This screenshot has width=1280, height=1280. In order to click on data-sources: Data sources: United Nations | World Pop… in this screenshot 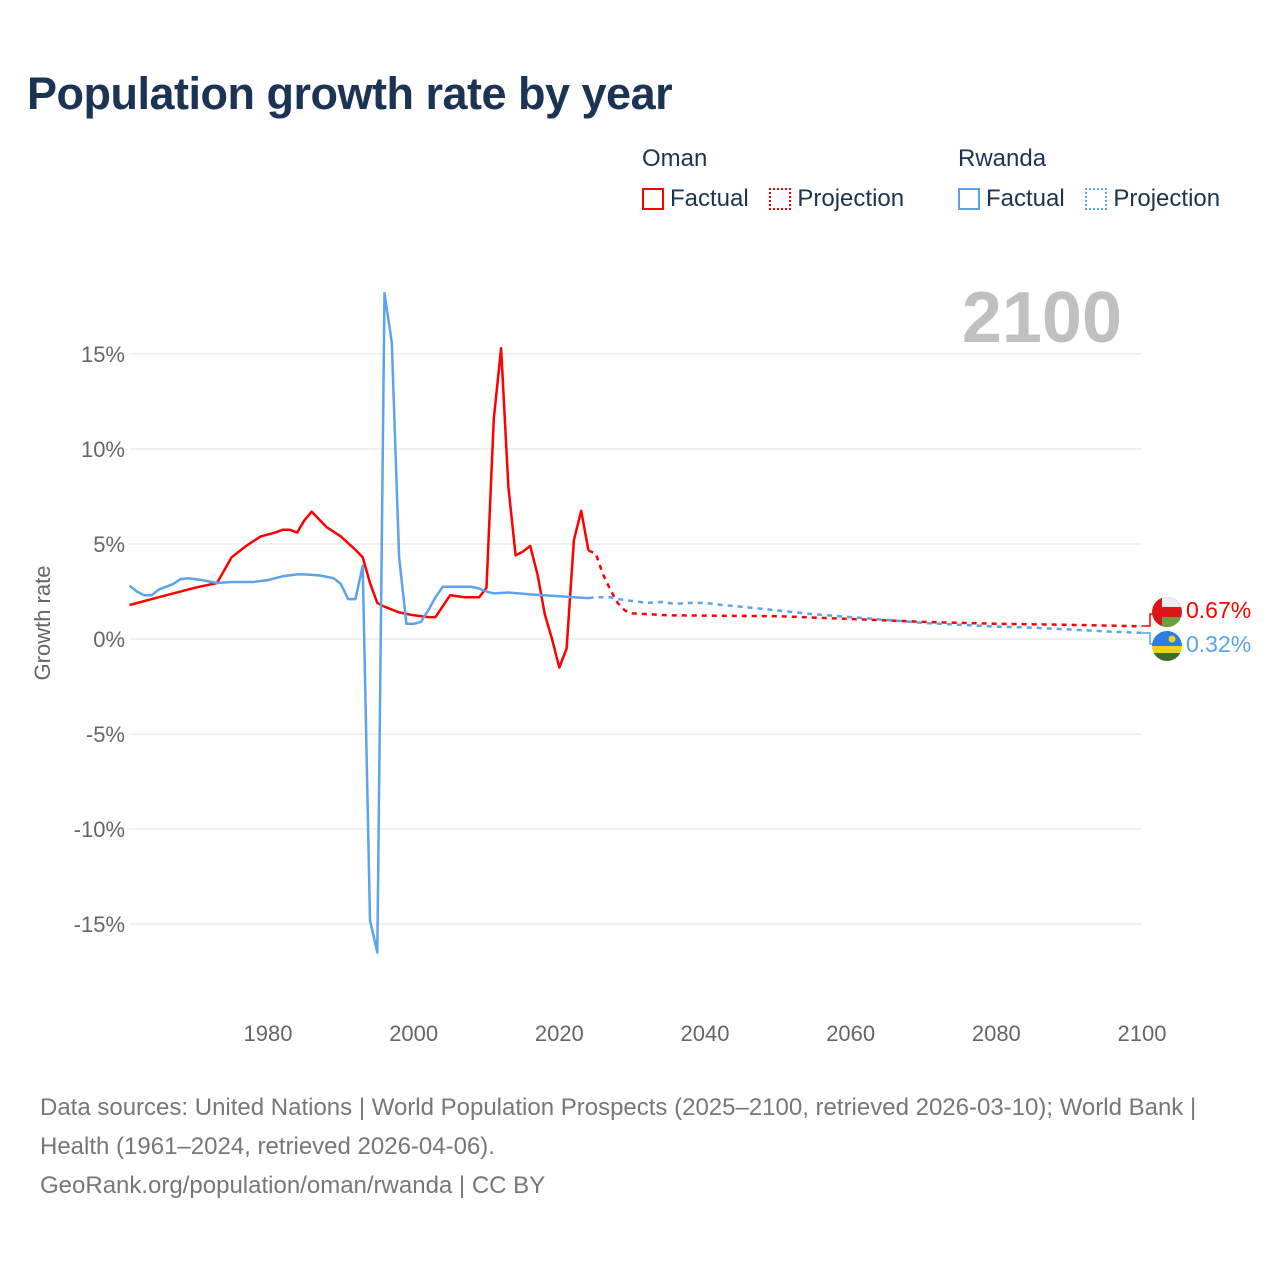, I will do `click(618, 1127)`.